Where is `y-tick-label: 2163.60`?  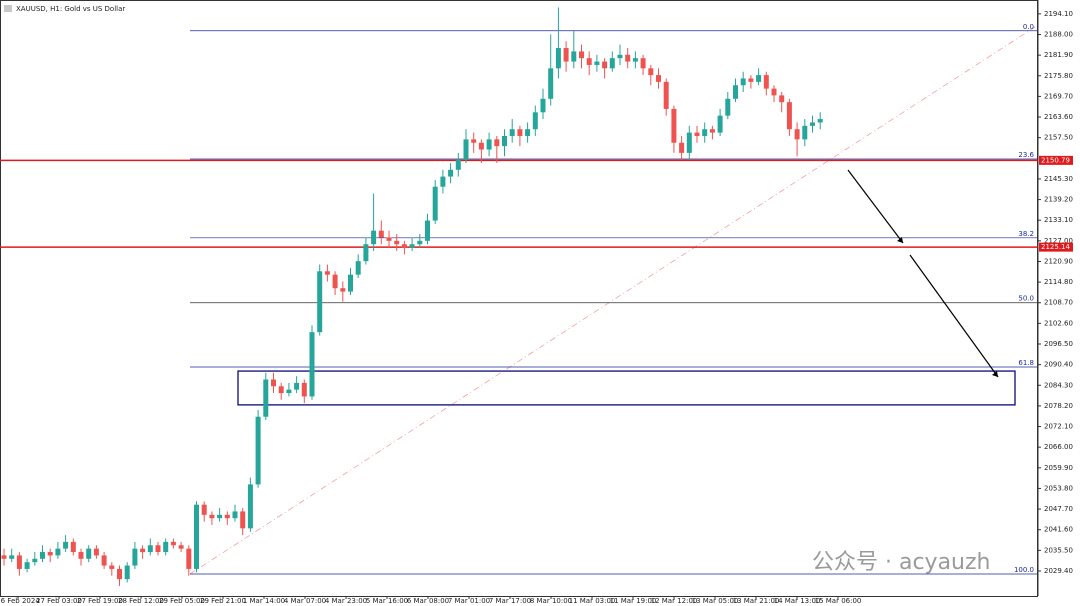
y-tick-label: 2163.60 is located at coordinates (1058, 117).